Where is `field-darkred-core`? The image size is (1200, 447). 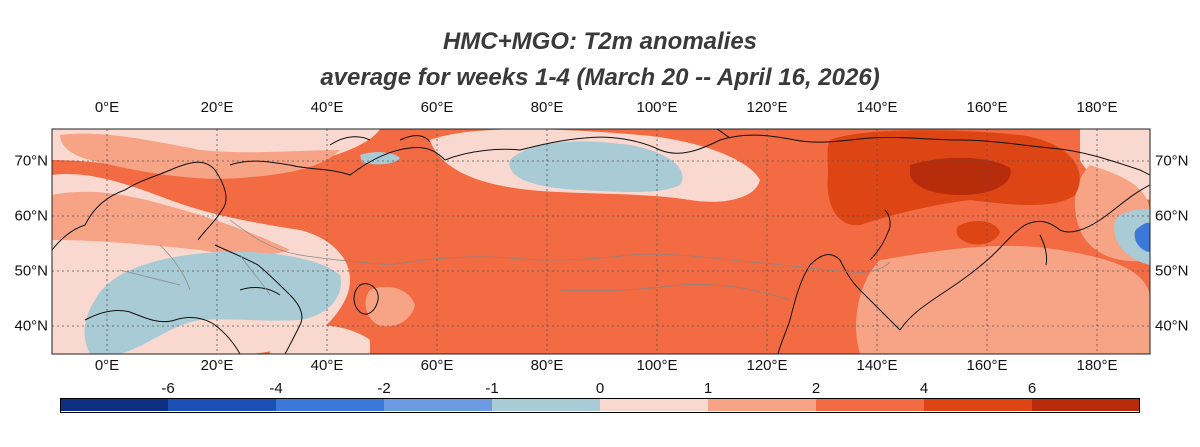
field-darkred-core is located at coordinates (960, 176).